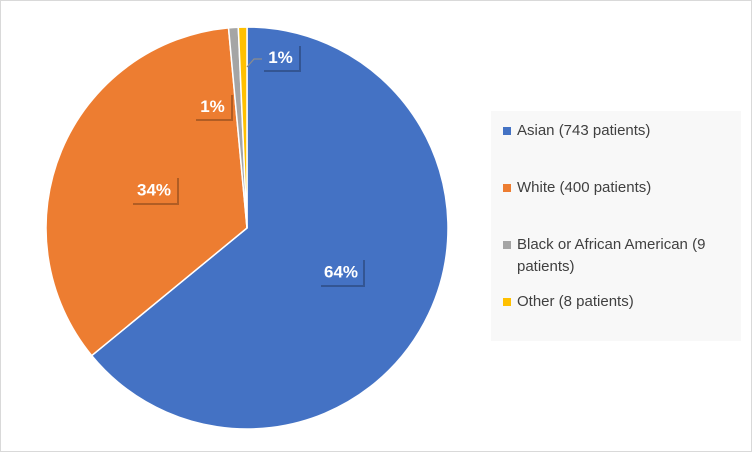  Describe the element at coordinates (584, 187) in the screenshot. I see `legend-label: White (400 patients)` at that location.